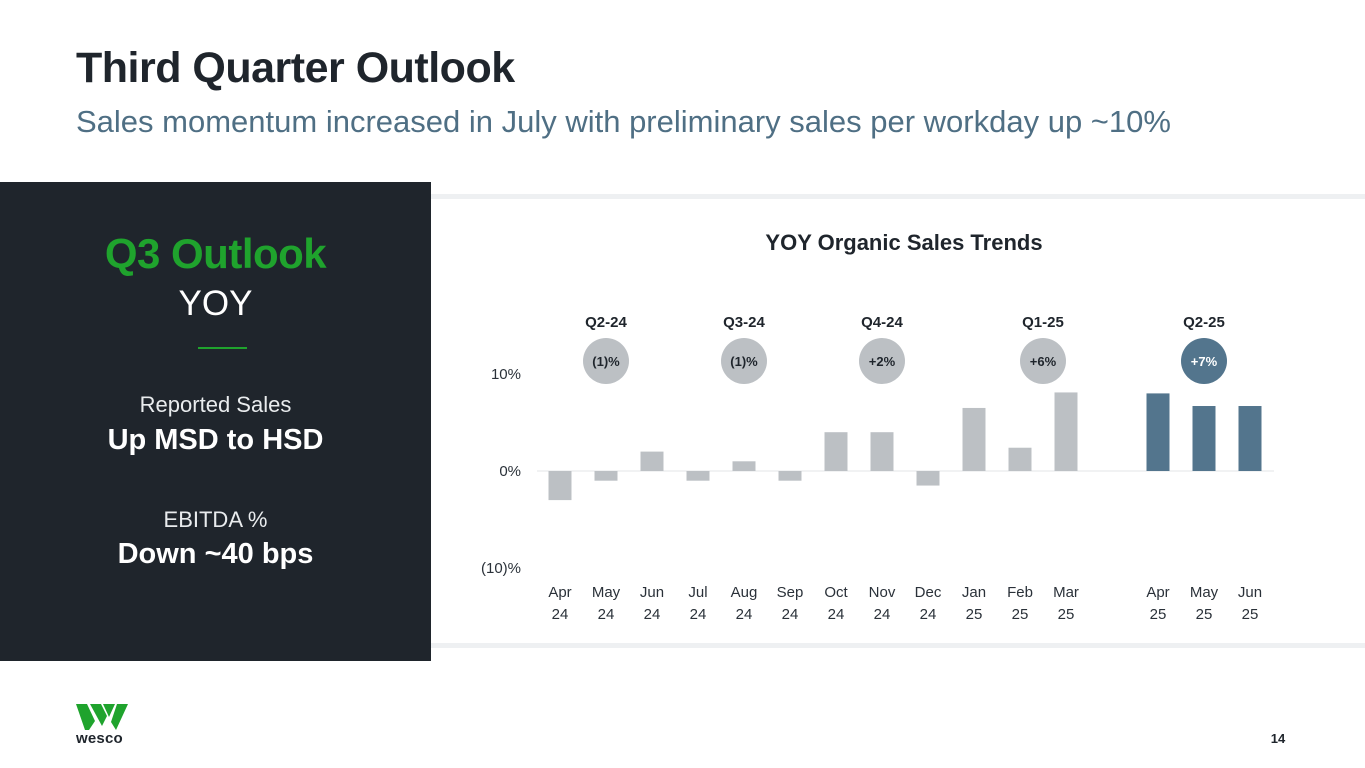 This screenshot has height=768, width=1365. I want to click on y-tick-label: (10)%, so click(501, 568).